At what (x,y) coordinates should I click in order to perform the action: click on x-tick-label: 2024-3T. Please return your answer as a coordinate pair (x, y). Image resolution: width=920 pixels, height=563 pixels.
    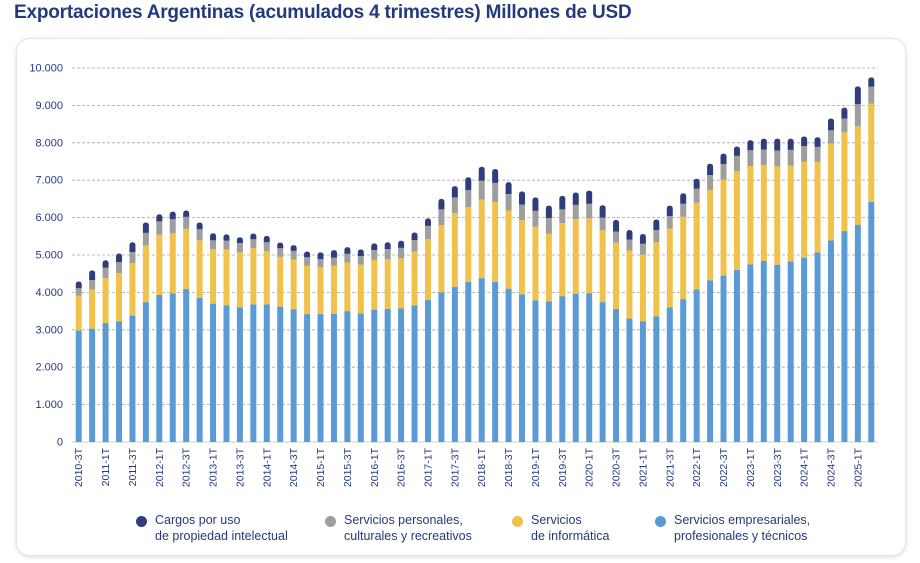
    Looking at the image, I should click on (831, 467).